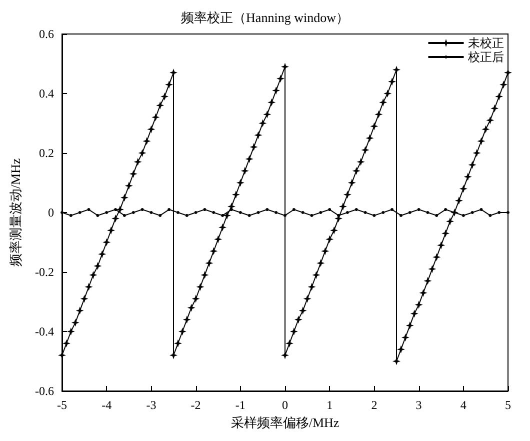 Image resolution: width=530 pixels, height=441 pixels. I want to click on chart-title: 频率校正（Hanning window）, so click(265, 17).